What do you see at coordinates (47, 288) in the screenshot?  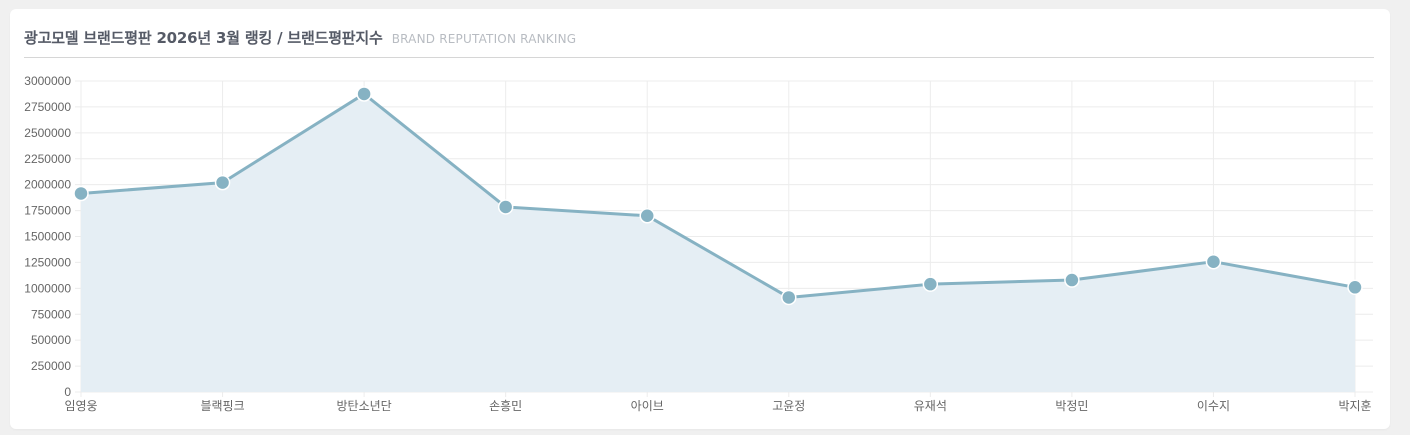 I see `y-tick-label: 1000000` at bounding box center [47, 288].